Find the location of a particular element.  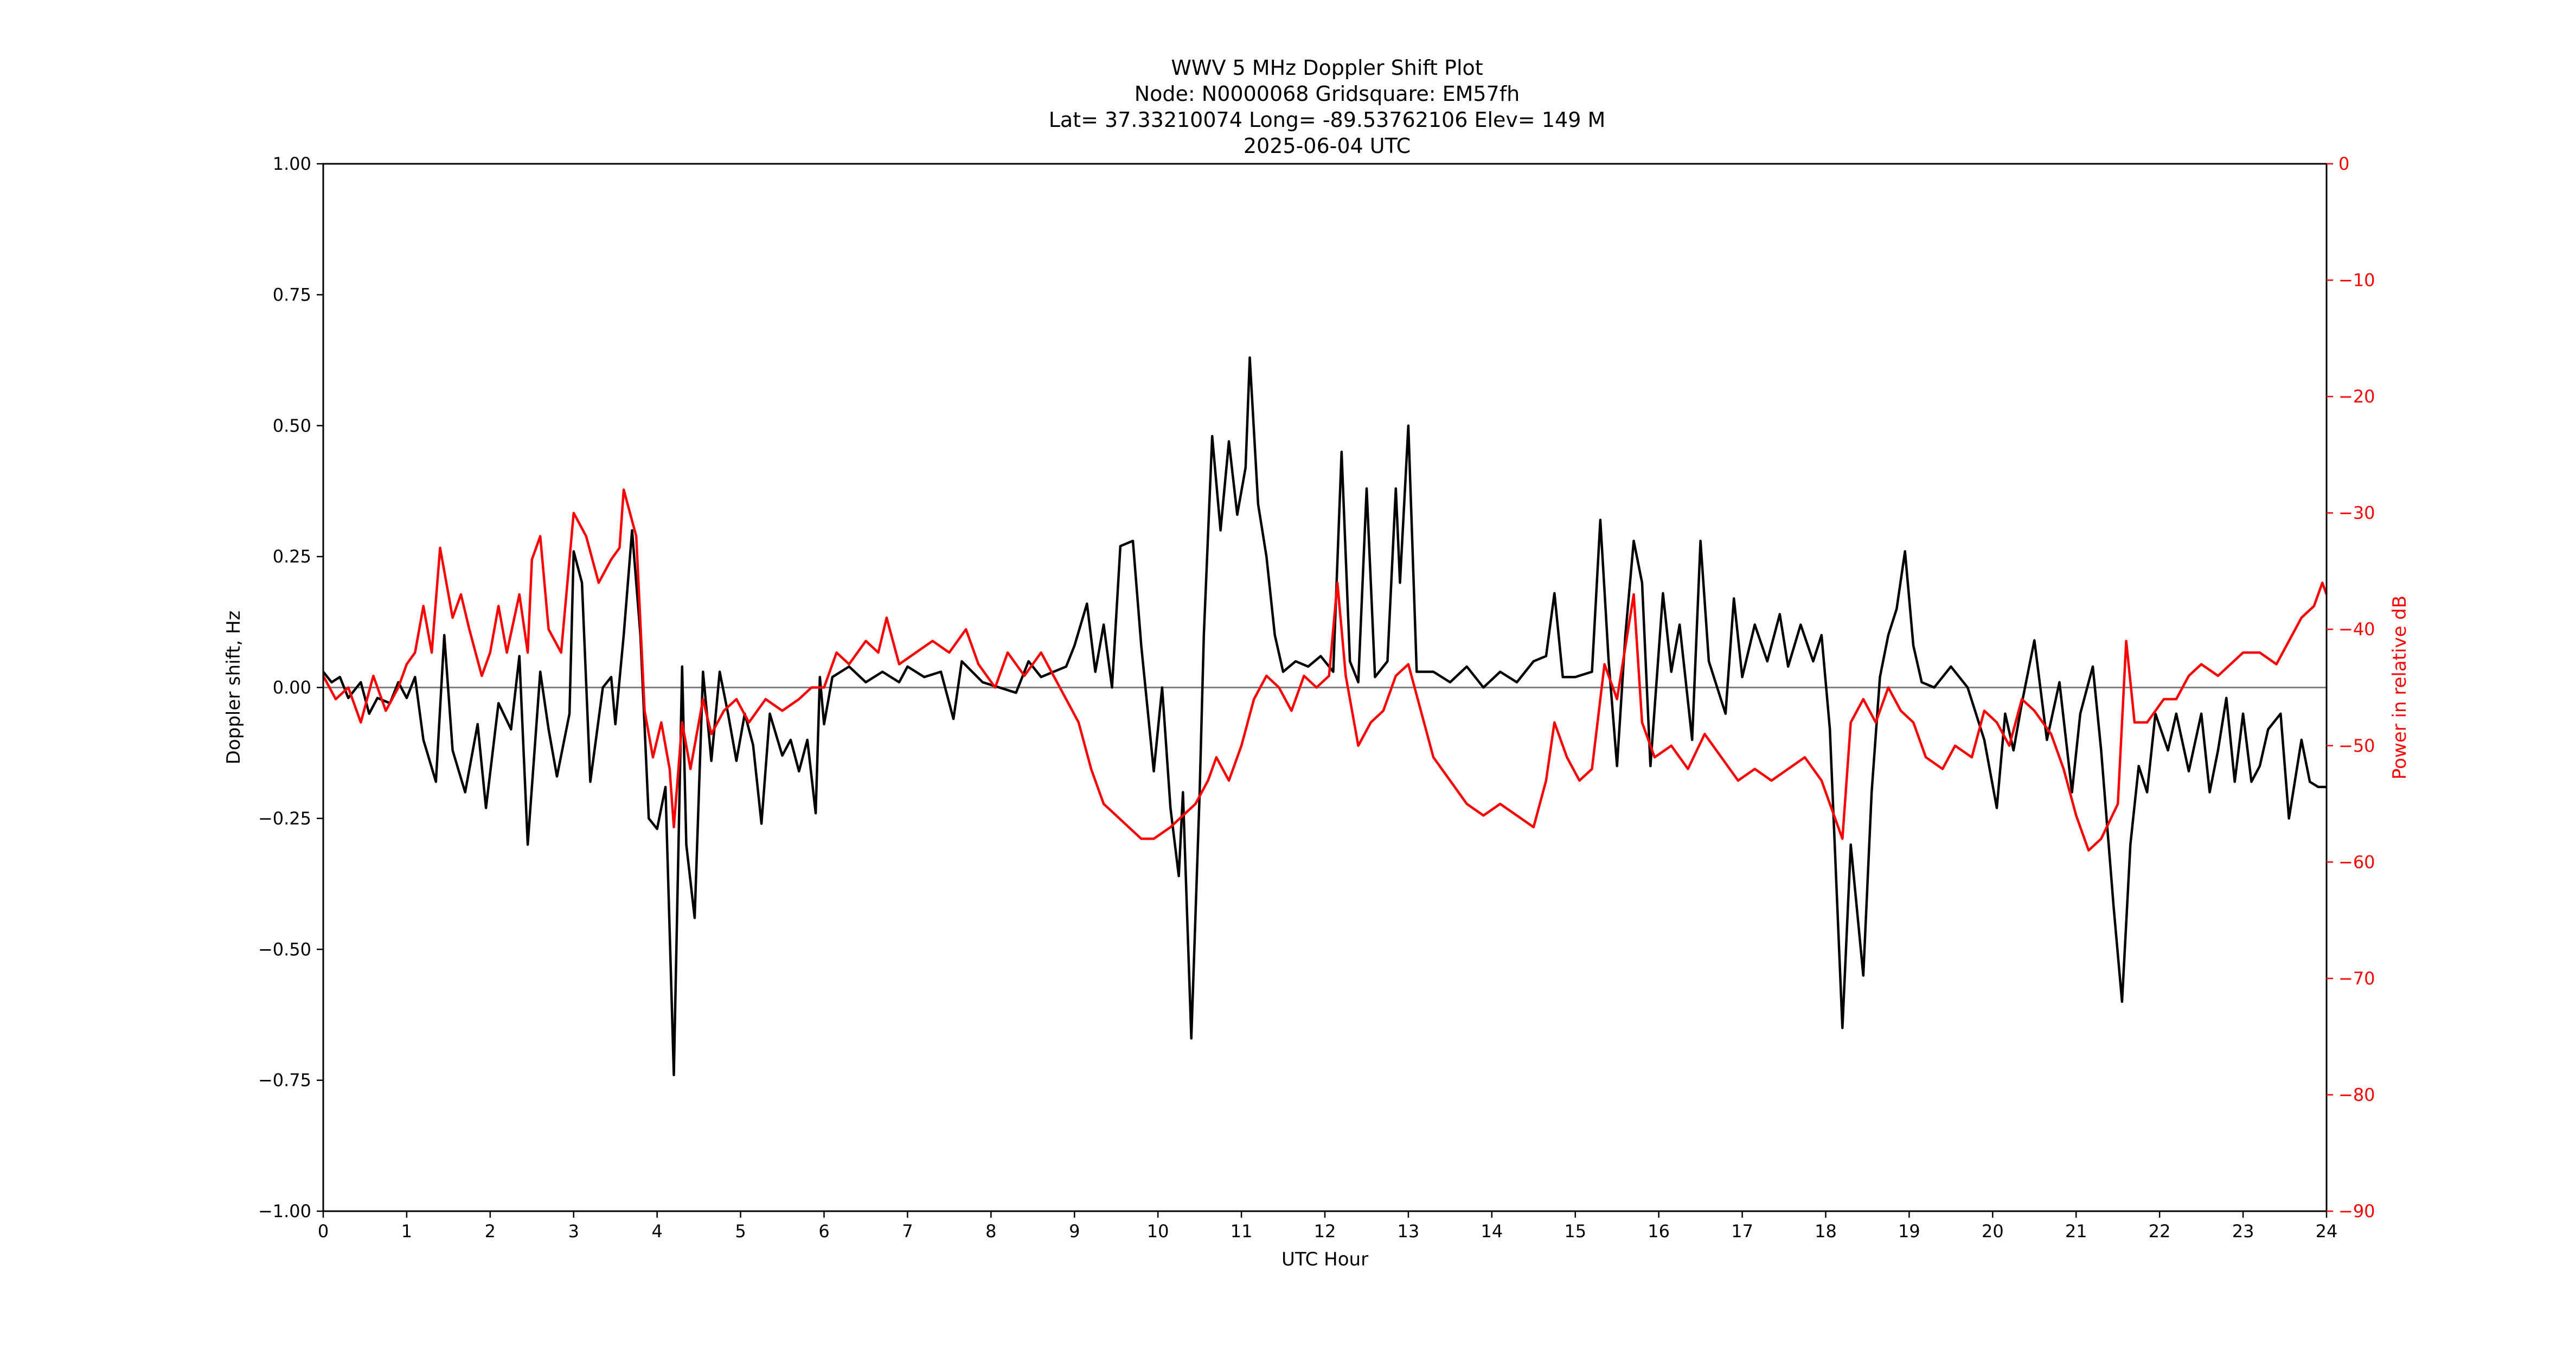

right-y-tick-label: −80 is located at coordinates (2356, 1094).